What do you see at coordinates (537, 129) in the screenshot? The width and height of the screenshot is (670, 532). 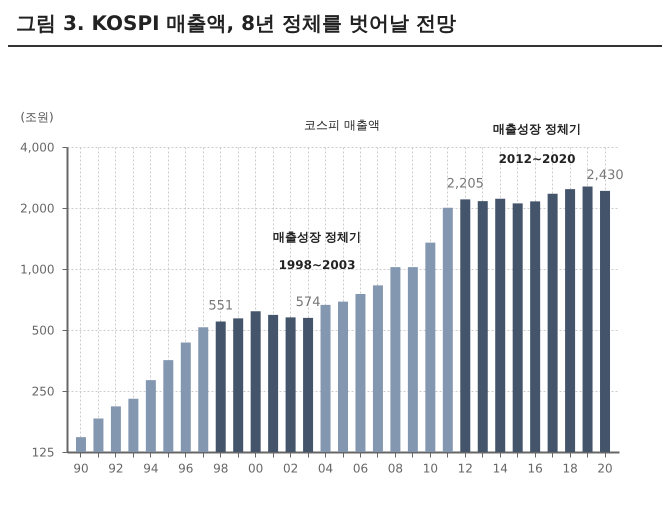 I see `text: 매출성장 정체기` at bounding box center [537, 129].